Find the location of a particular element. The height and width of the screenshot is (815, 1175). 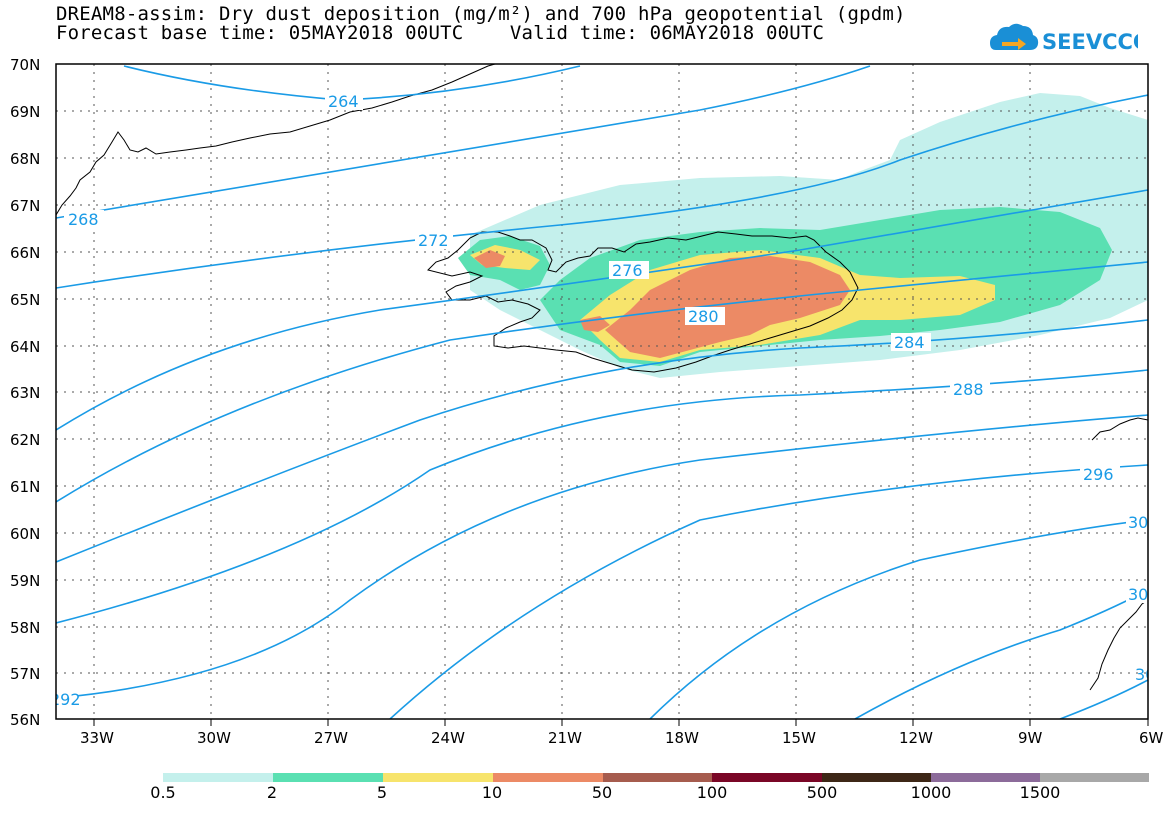

lat-label: 66N is located at coordinates (25, 253).